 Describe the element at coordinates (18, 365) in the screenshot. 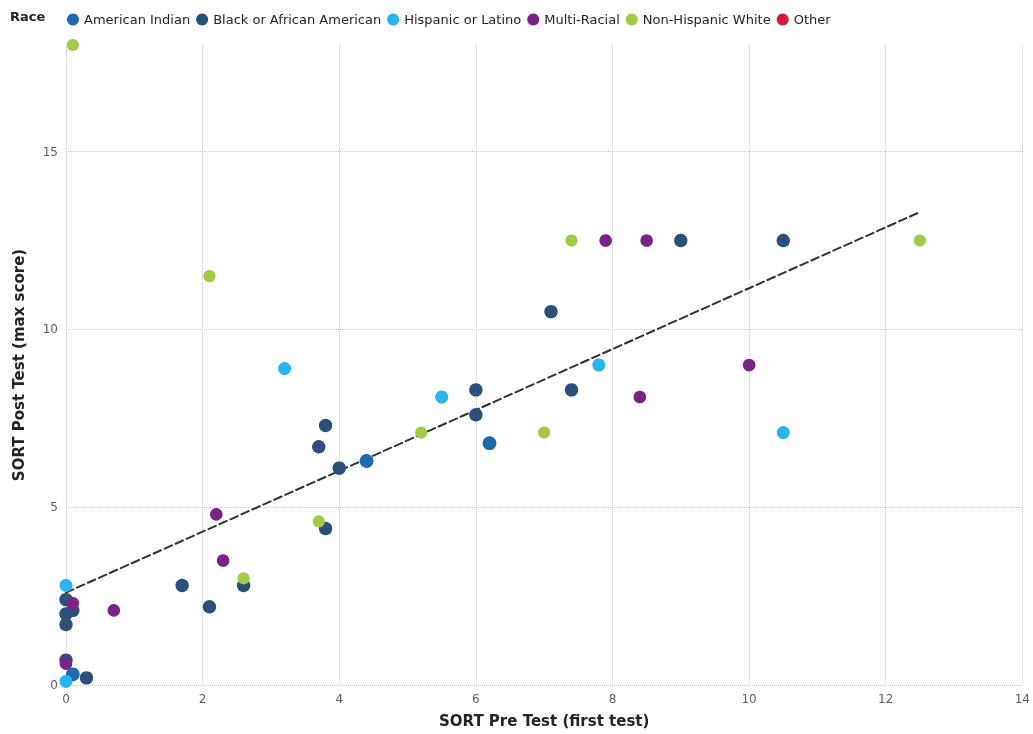

I see `y-axis-title: SORT Post Test (max score)` at that location.